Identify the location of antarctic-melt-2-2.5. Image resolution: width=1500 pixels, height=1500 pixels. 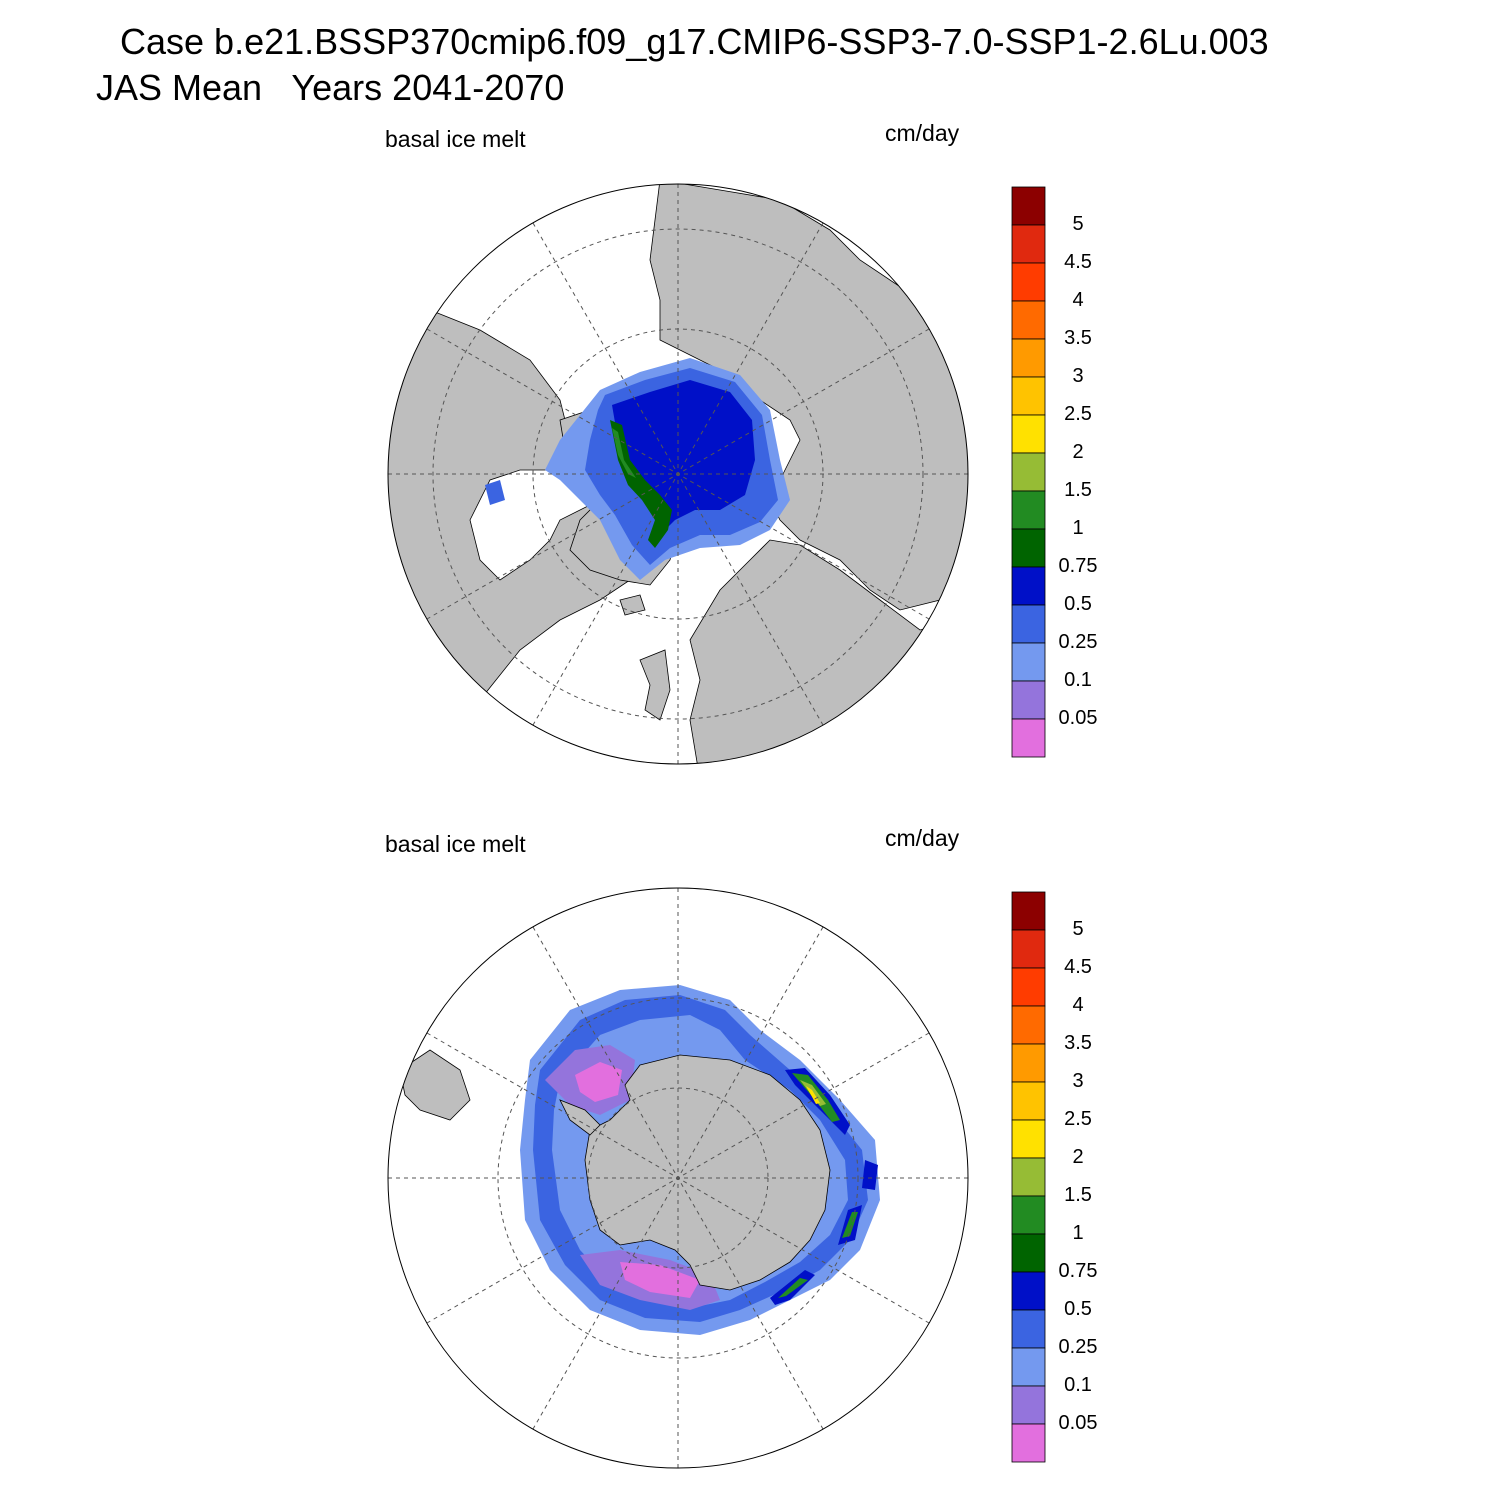
(813, 1095).